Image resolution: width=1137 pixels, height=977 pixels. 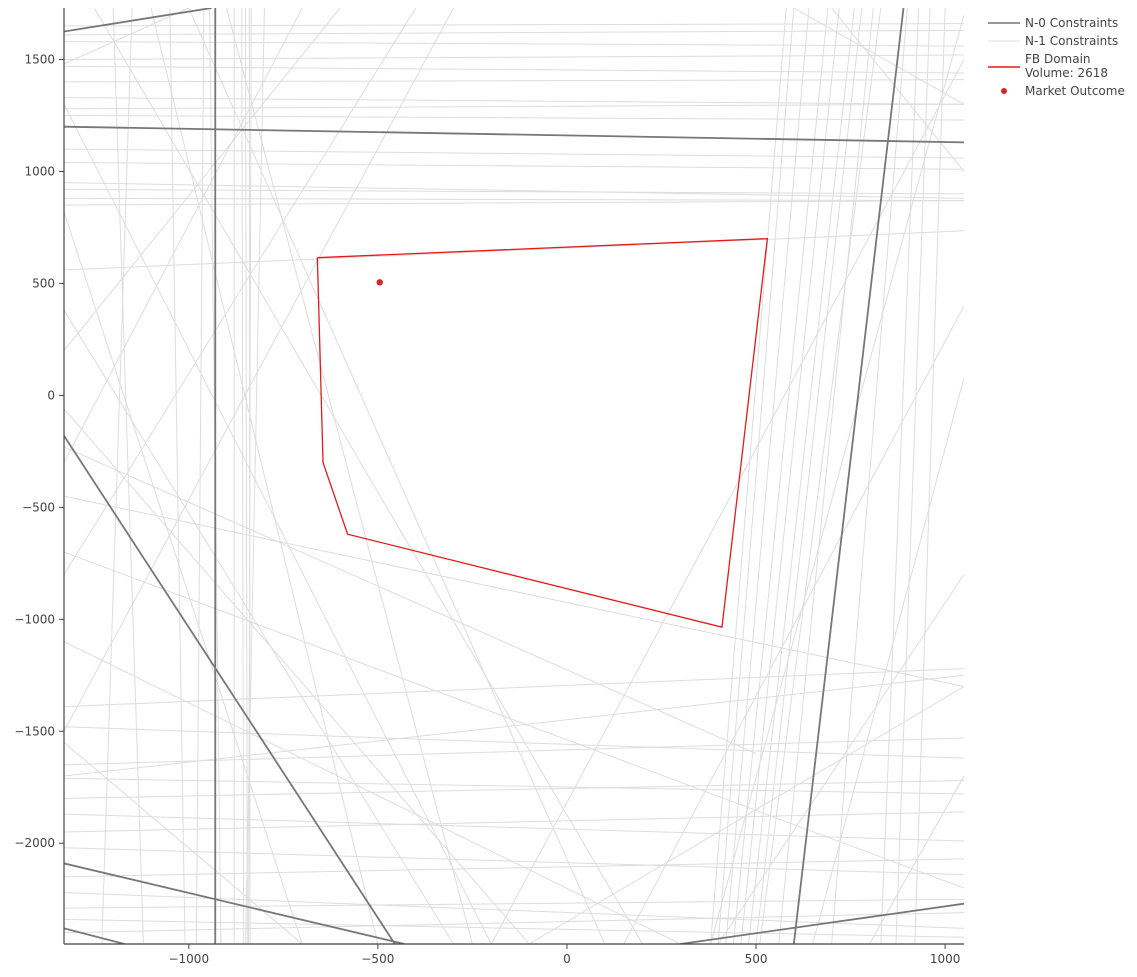 I want to click on legend-item-mo: Market Outcome, so click(x=1063, y=91).